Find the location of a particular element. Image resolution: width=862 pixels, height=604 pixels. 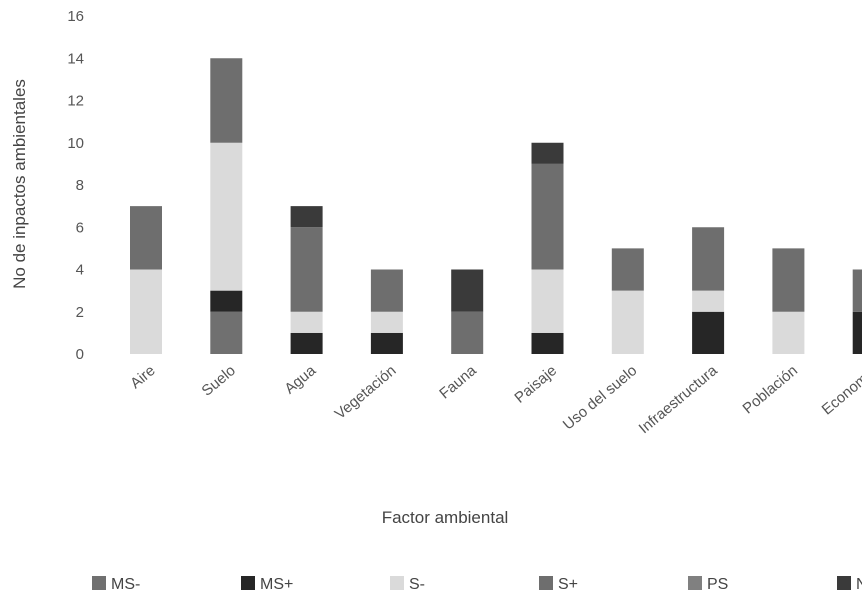

y-tick-label: 0 is located at coordinates (80, 354).